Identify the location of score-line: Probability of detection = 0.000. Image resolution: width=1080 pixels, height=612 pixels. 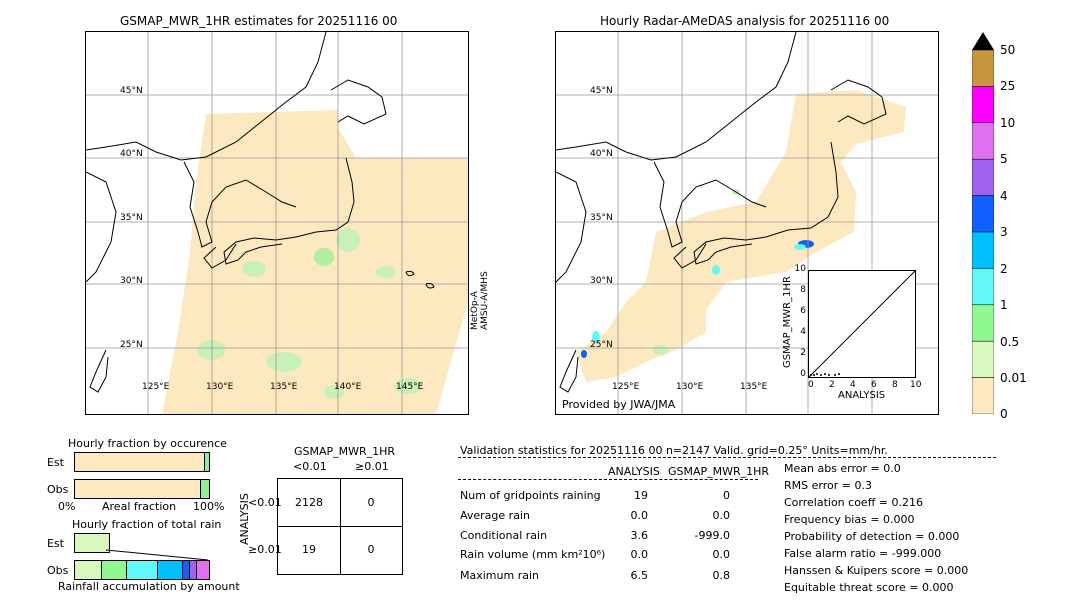
(872, 536).